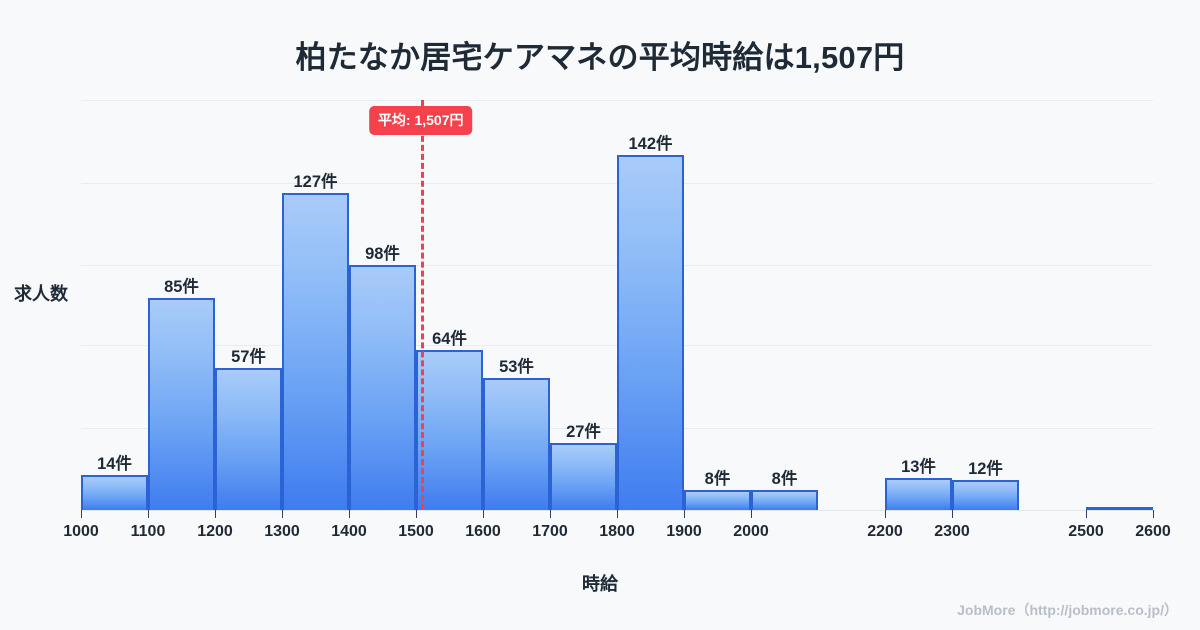 The height and width of the screenshot is (630, 1200). Describe the element at coordinates (315, 181) in the screenshot. I see `bar-value-label: 127件` at that location.